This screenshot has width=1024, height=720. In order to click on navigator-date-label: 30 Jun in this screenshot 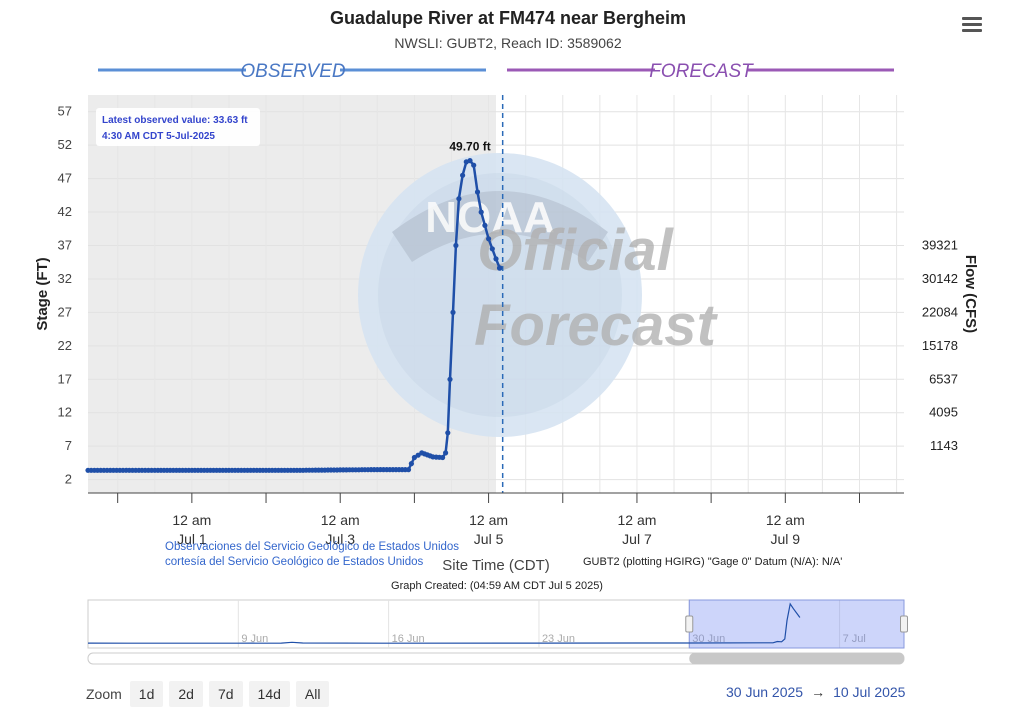, I will do `click(708, 639)`.